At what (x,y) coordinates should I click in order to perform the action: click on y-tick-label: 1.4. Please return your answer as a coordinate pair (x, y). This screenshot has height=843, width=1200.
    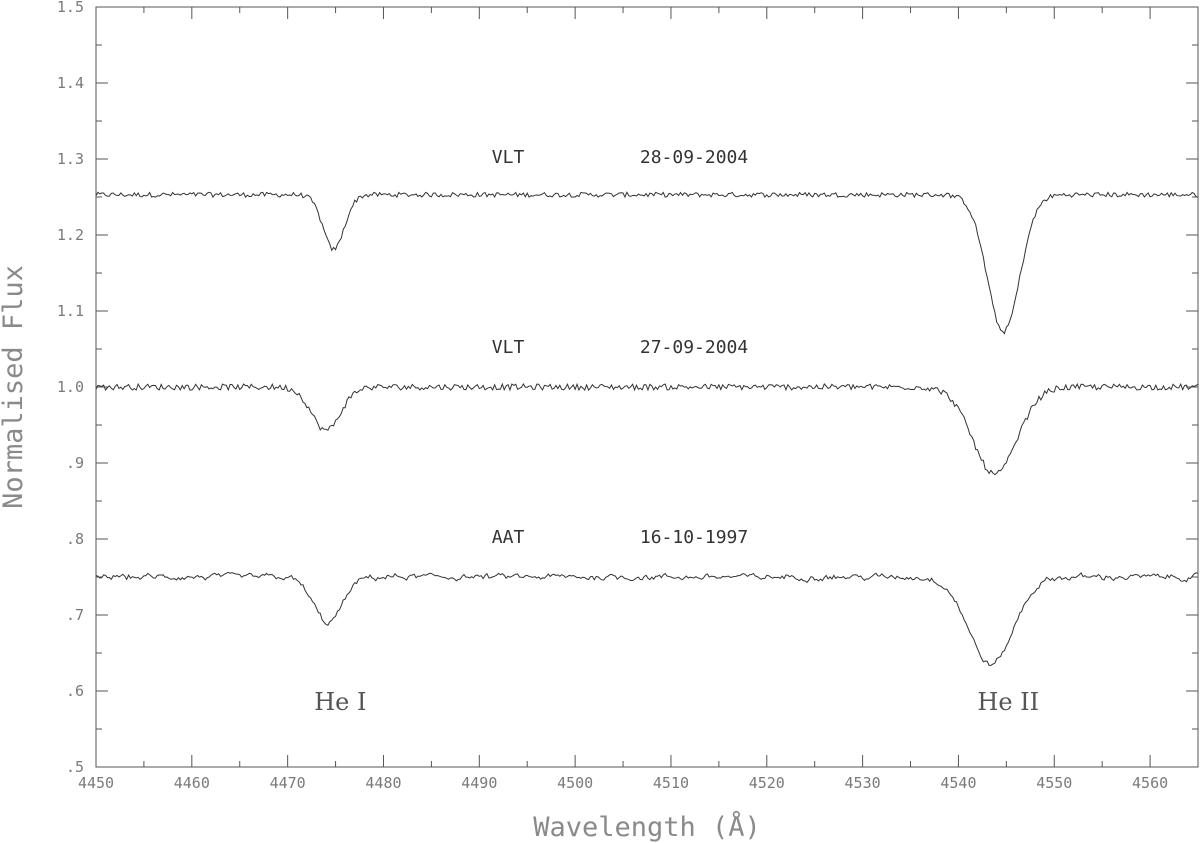
    Looking at the image, I should click on (70, 83).